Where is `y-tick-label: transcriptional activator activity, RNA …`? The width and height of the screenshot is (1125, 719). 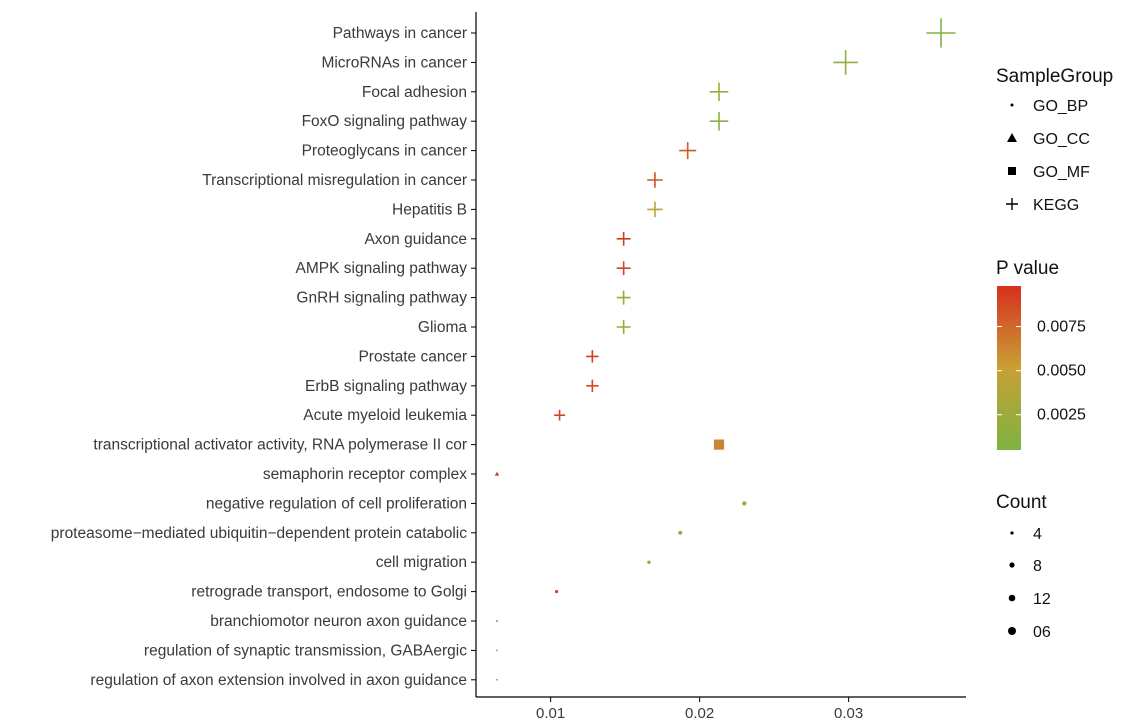 y-tick-label: transcriptional activator activity, RNA … is located at coordinates (280, 445).